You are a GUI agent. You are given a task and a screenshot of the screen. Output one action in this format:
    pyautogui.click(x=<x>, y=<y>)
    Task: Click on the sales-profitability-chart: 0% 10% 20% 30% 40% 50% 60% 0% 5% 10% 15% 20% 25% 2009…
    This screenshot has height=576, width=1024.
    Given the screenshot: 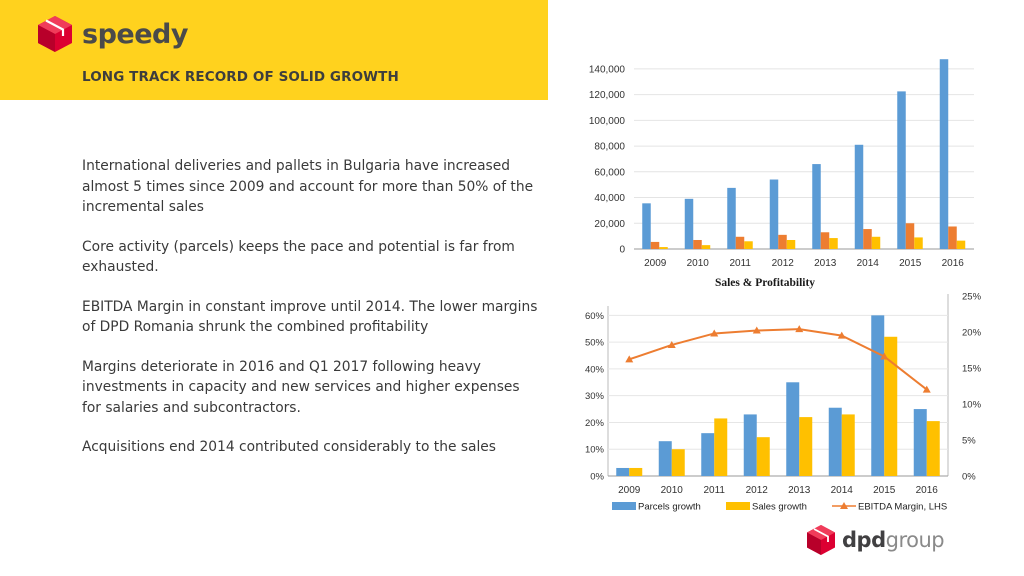 What is the action you would take?
    pyautogui.click(x=783, y=402)
    